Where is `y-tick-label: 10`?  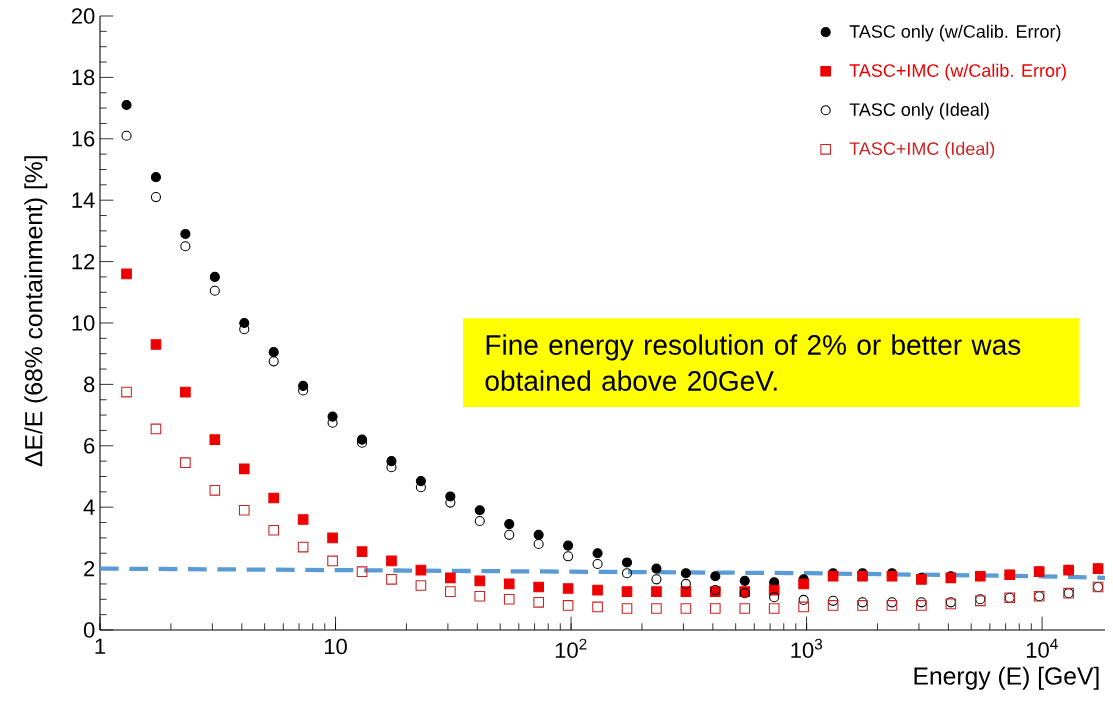
y-tick-label: 10 is located at coordinates (83, 323).